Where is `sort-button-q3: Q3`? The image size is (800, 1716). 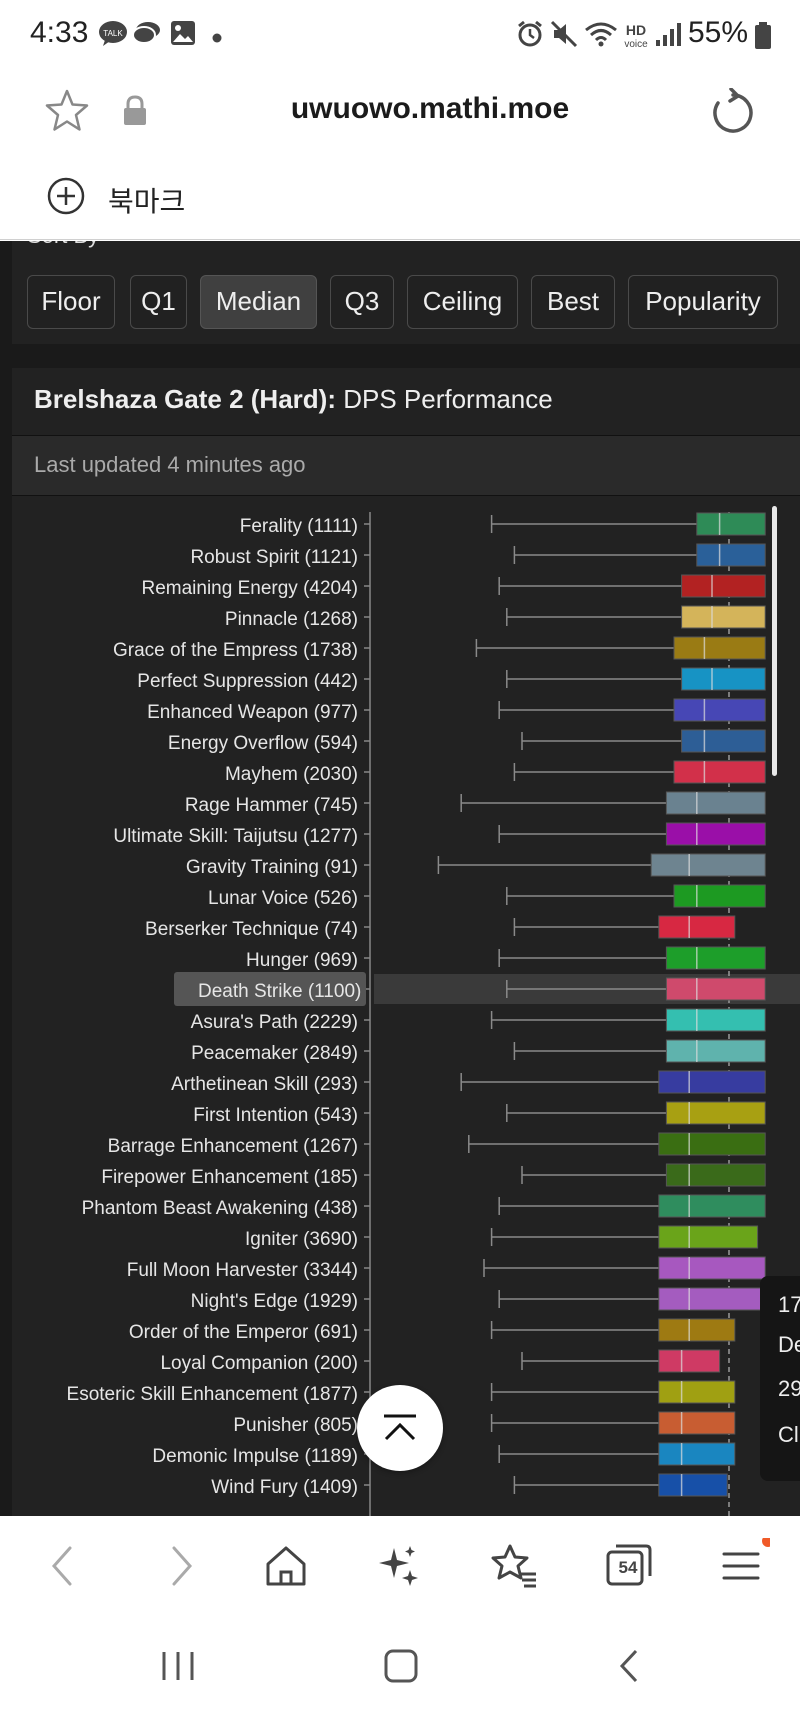 sort-button-q3: Q3 is located at coordinates (362, 302).